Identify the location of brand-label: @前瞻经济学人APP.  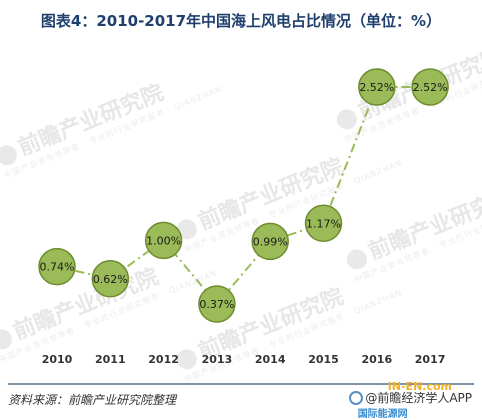
(418, 398).